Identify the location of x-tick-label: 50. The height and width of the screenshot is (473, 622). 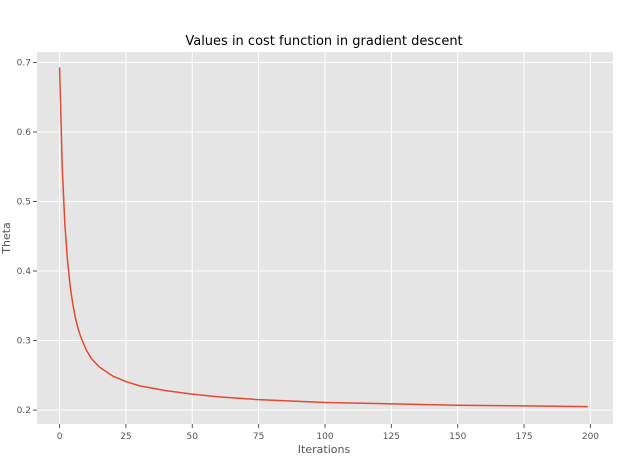
(193, 437).